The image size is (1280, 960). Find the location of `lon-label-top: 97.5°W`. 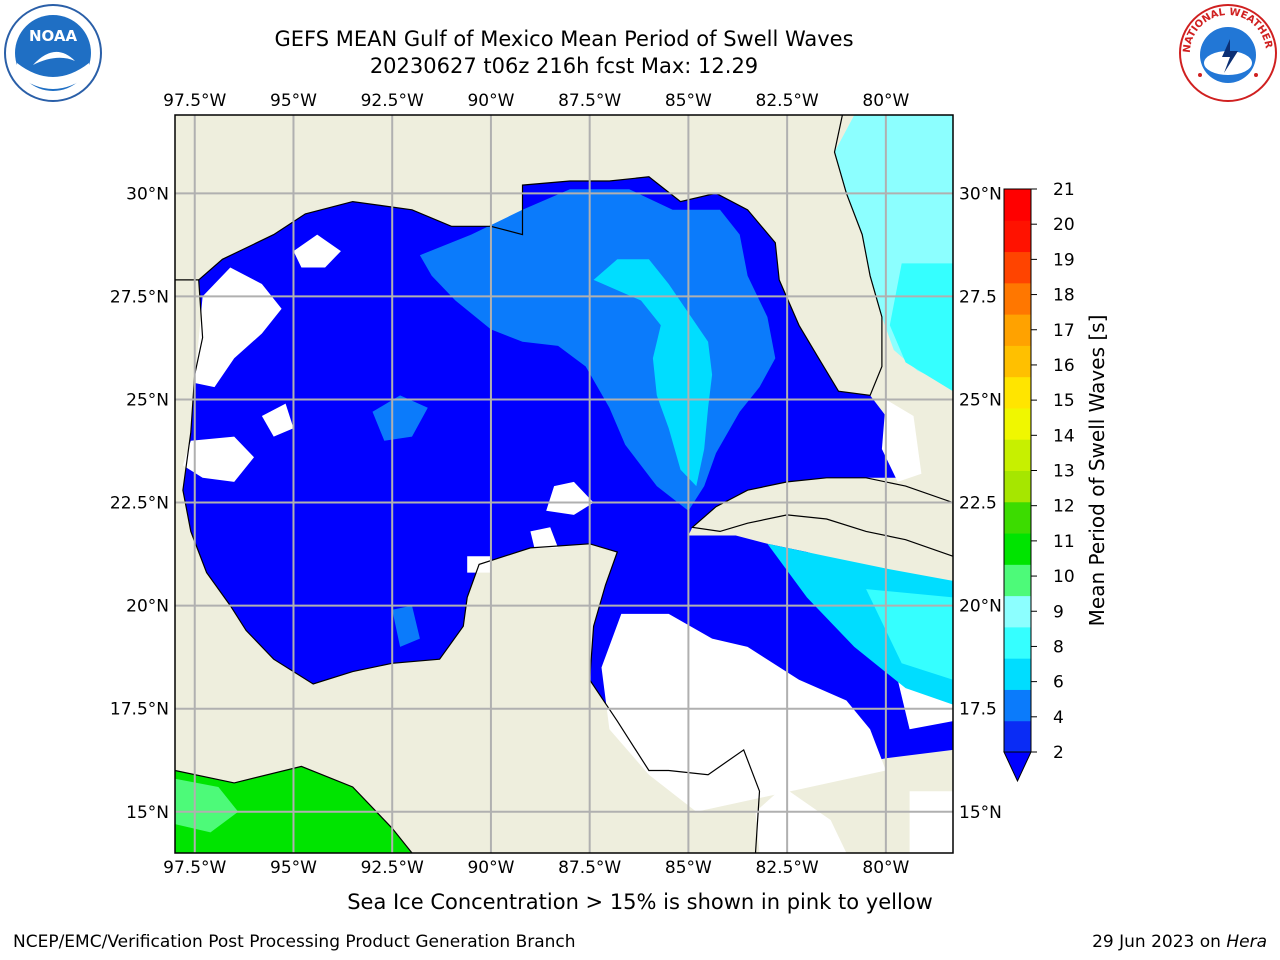

lon-label-top: 97.5°W is located at coordinates (194, 101).